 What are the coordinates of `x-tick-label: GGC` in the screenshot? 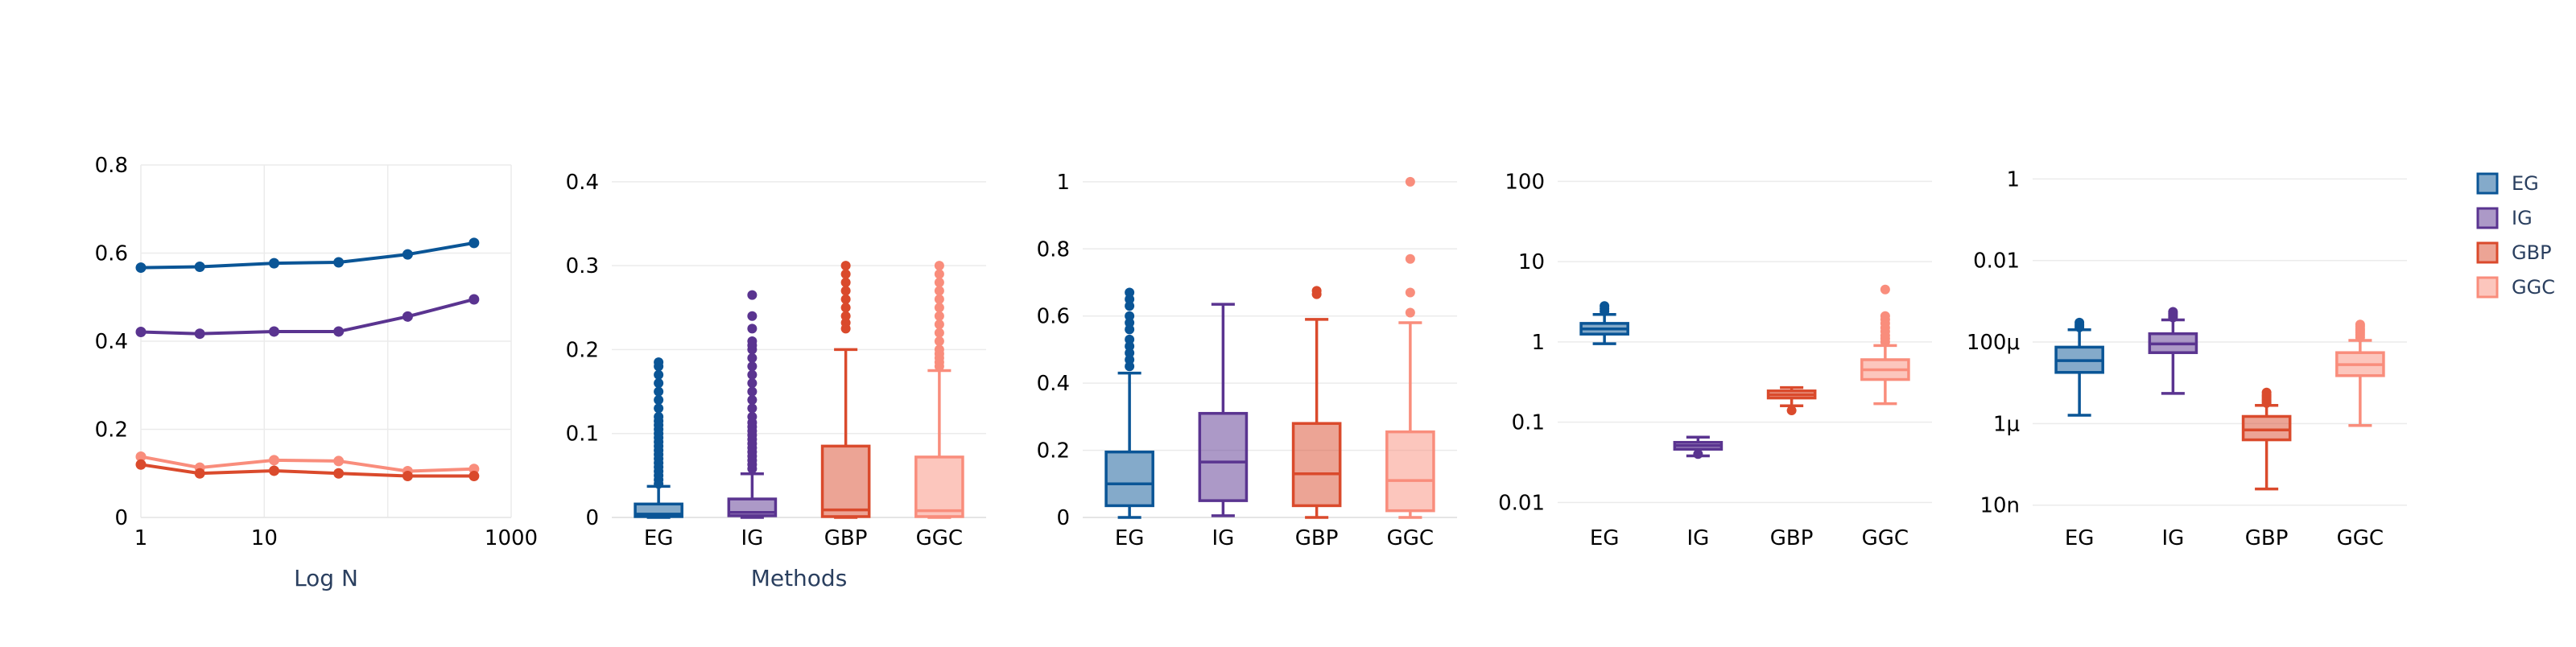 It's located at (939, 538).